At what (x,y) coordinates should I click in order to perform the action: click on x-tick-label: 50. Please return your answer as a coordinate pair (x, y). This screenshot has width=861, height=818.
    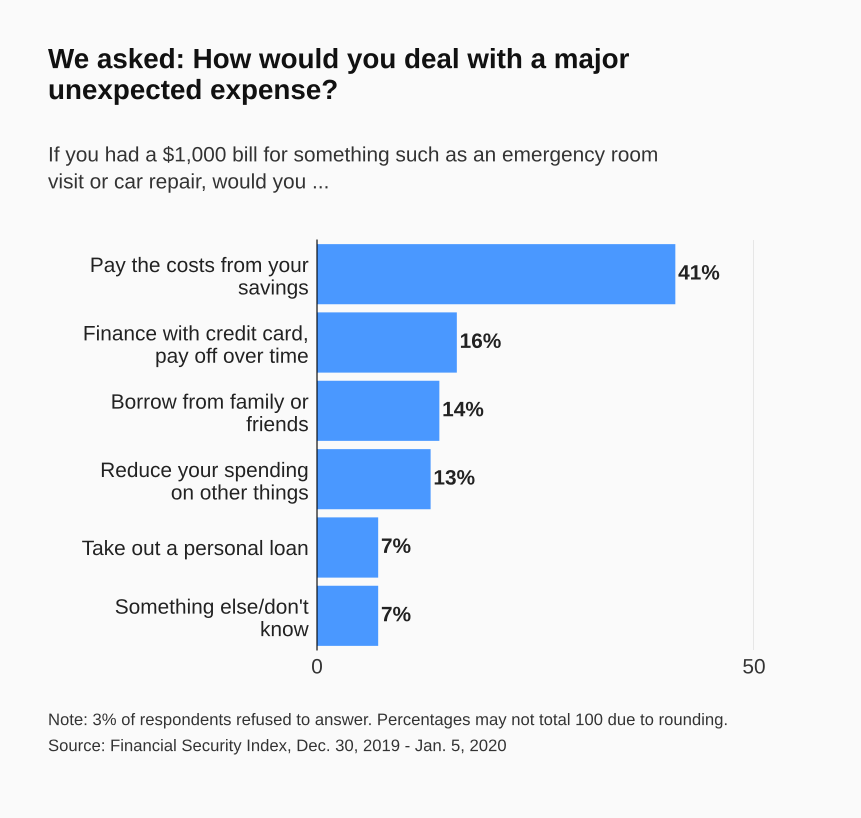
    Looking at the image, I should click on (754, 666).